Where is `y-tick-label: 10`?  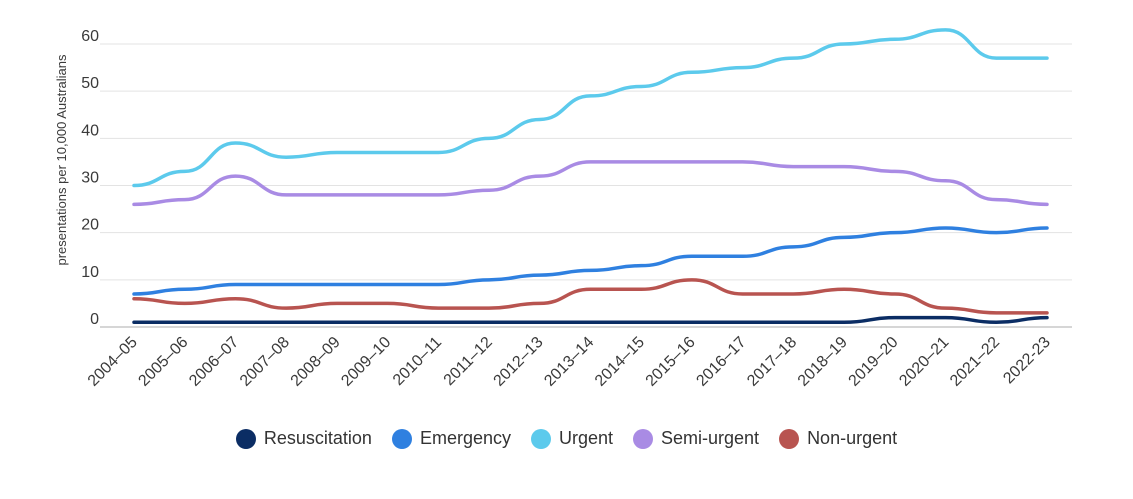 y-tick-label: 10 is located at coordinates (90, 272).